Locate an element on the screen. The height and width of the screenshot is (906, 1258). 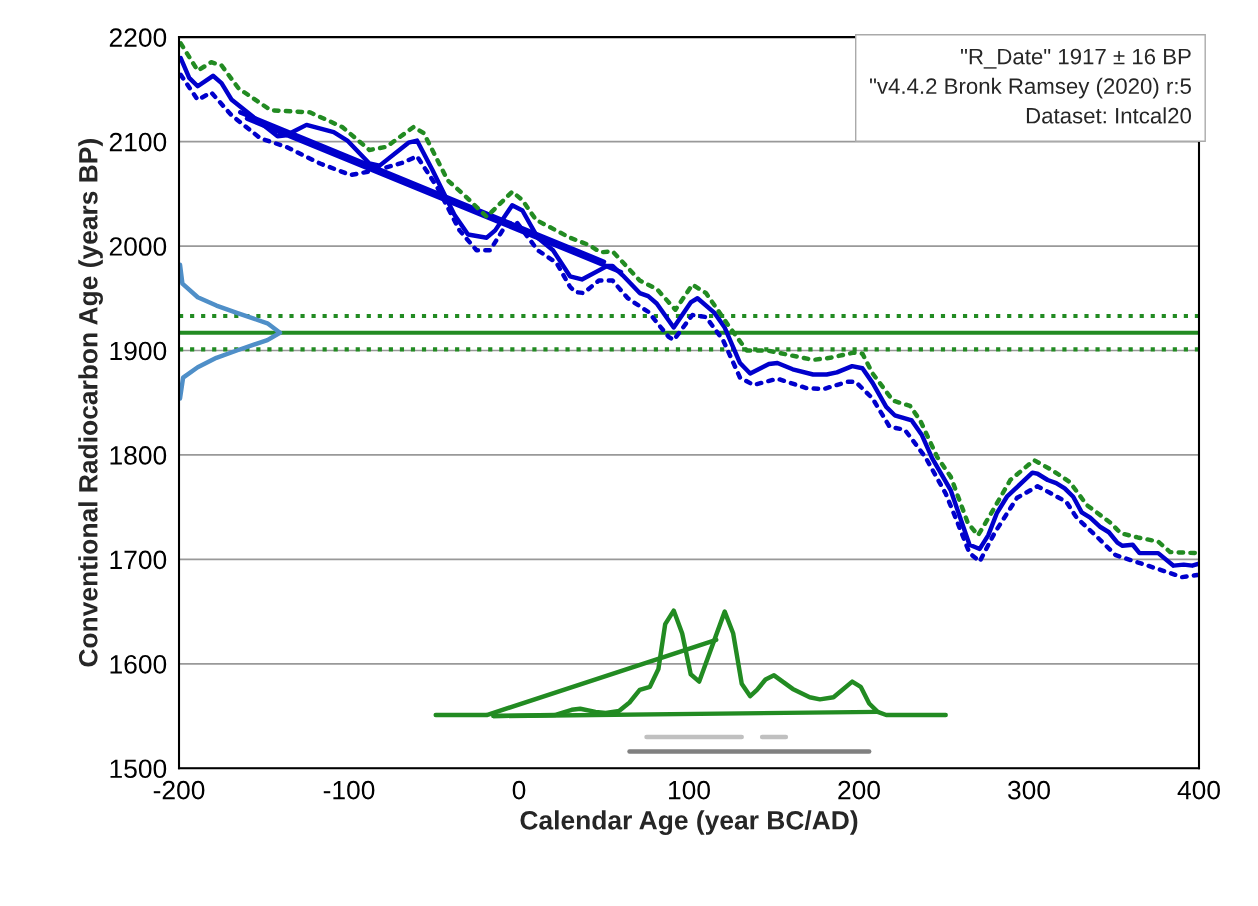
y-tick-label: 1500 is located at coordinates (138, 769).